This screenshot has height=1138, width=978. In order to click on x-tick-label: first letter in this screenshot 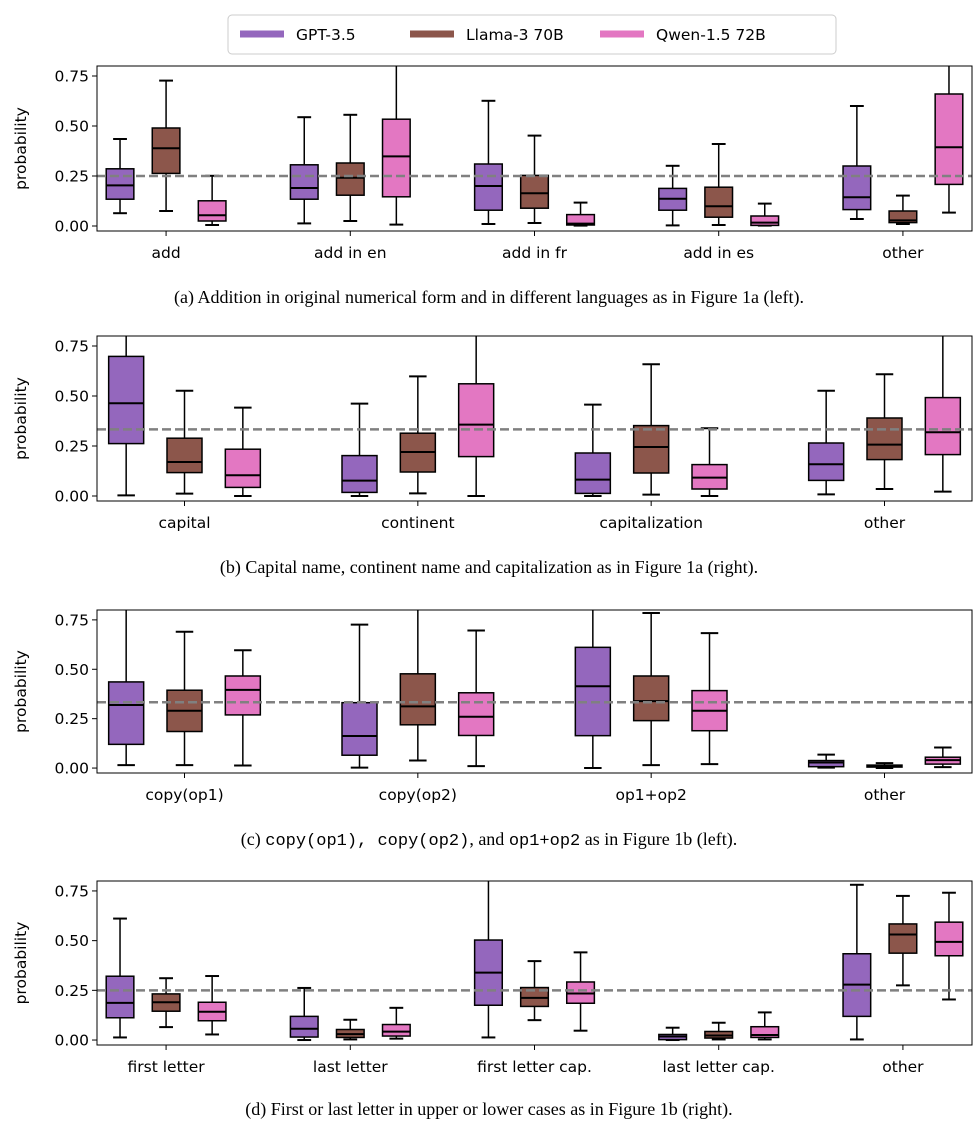, I will do `click(167, 1067)`.